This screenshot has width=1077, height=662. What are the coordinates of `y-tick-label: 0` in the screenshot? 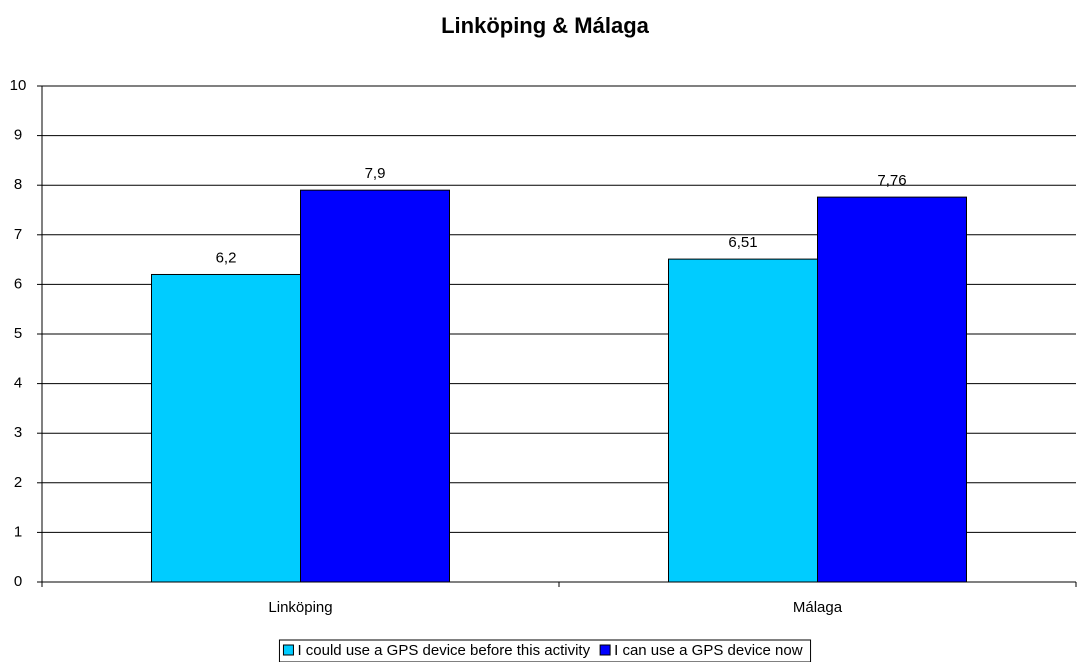 It's located at (18, 581).